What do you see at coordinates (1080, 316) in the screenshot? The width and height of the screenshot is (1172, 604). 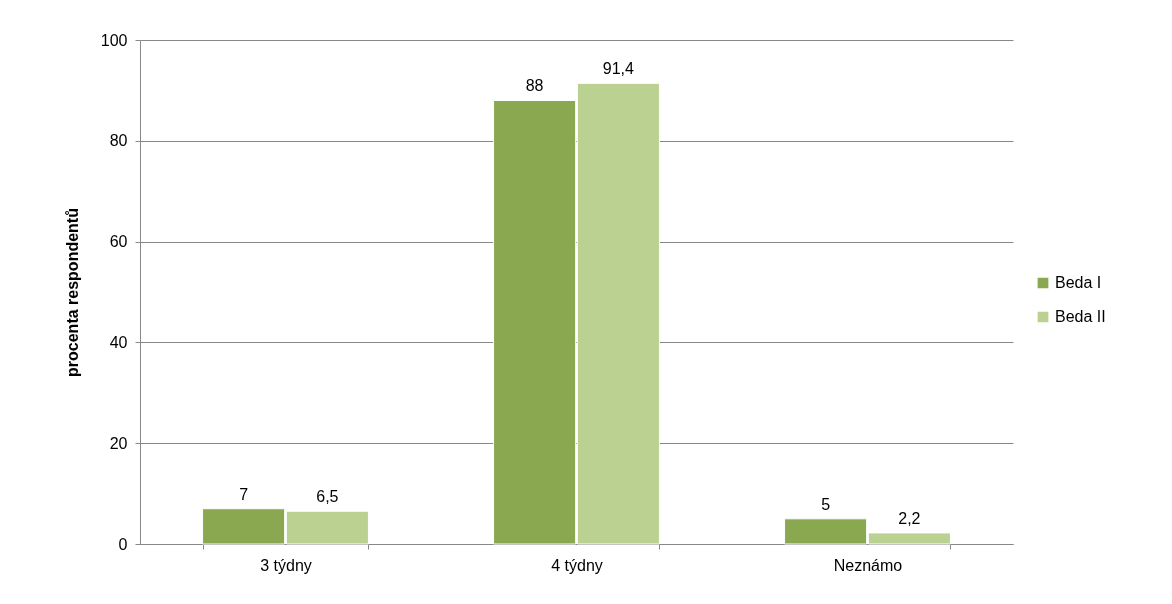 I see `legend-label: Beda II` at bounding box center [1080, 316].